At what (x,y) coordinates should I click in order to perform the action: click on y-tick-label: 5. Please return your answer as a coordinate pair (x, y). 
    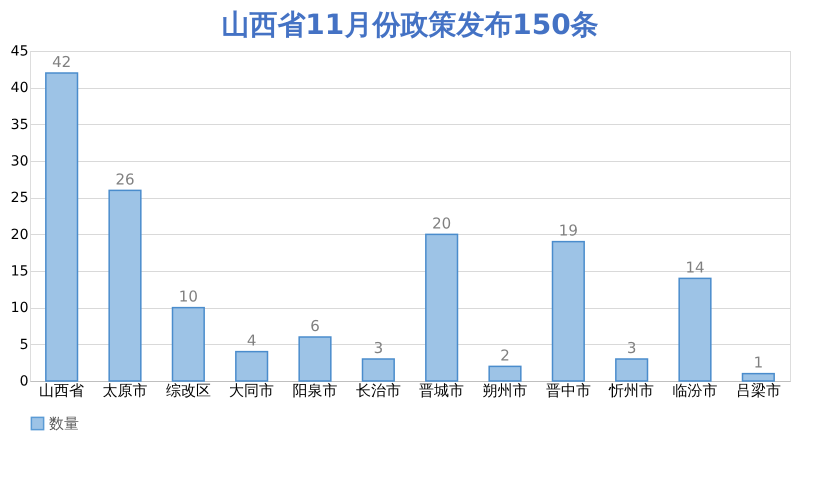
    Looking at the image, I should click on (24, 344).